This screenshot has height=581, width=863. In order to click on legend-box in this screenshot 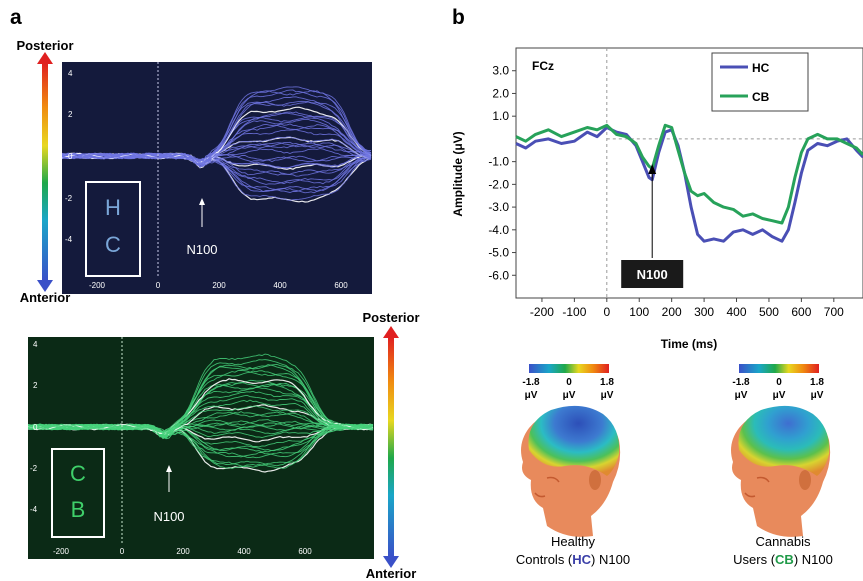, I will do `click(760, 82)`.